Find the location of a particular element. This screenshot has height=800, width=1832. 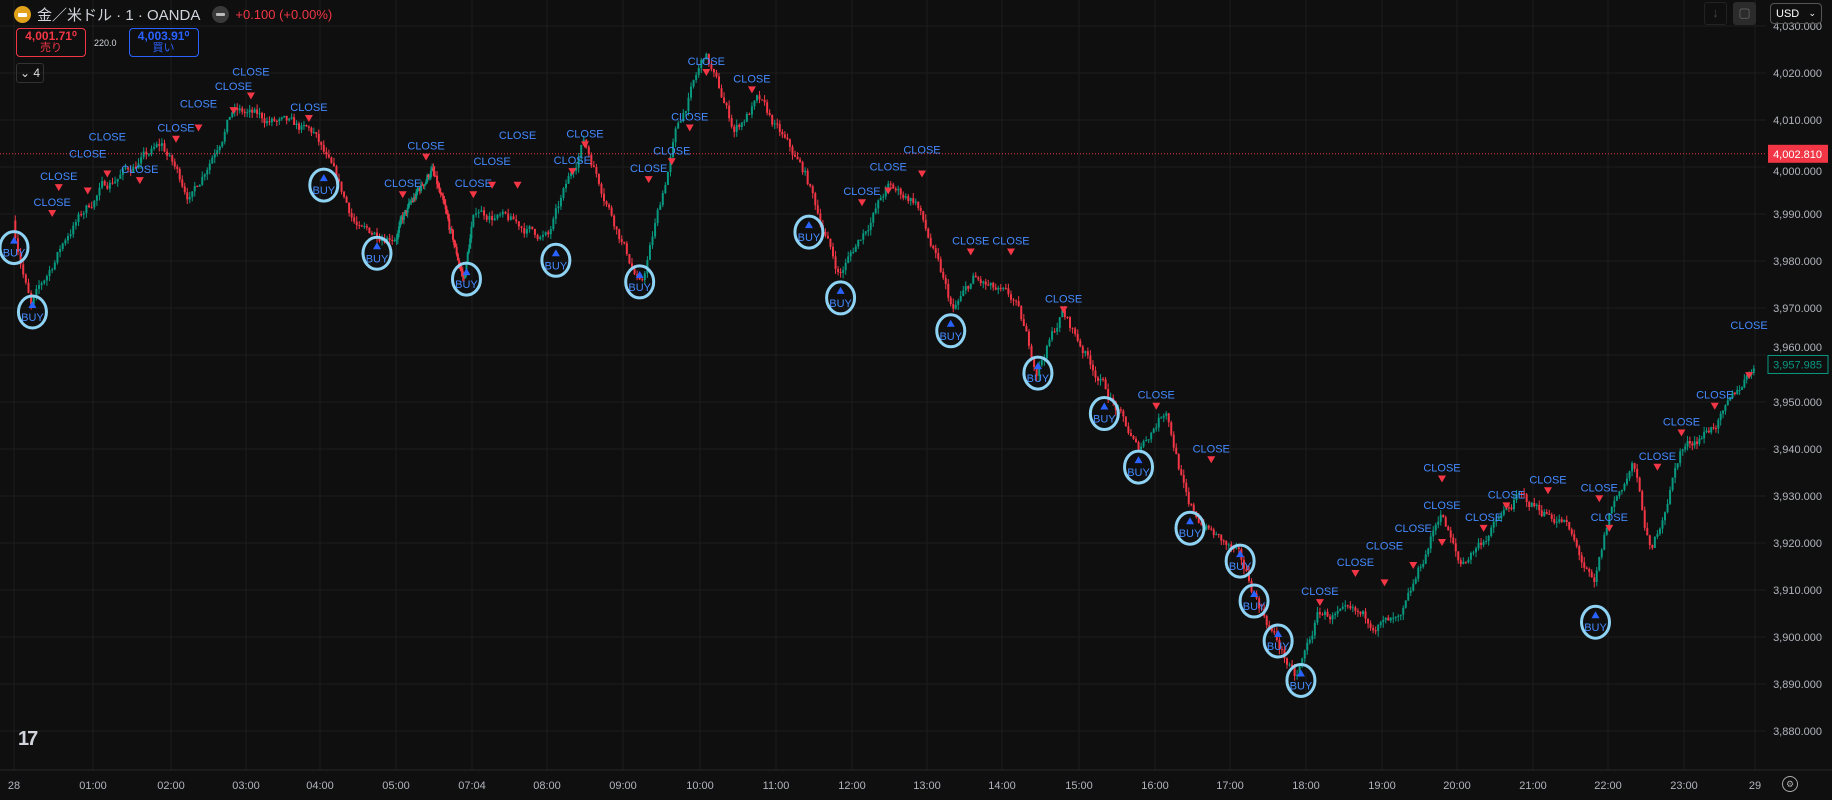

currency-select: USD ⌄ is located at coordinates (1796, 13).